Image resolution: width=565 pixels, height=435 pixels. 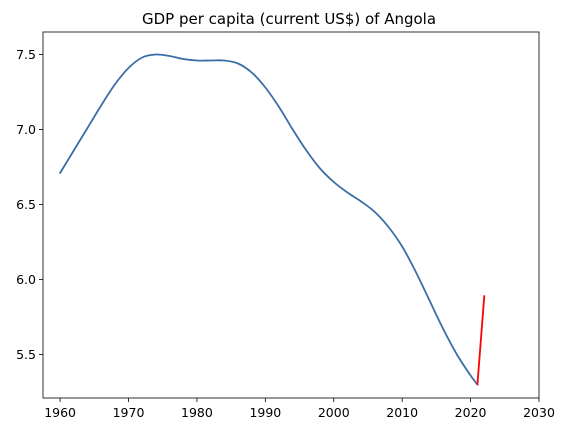 I want to click on x-tick-label: 2030, so click(x=539, y=412).